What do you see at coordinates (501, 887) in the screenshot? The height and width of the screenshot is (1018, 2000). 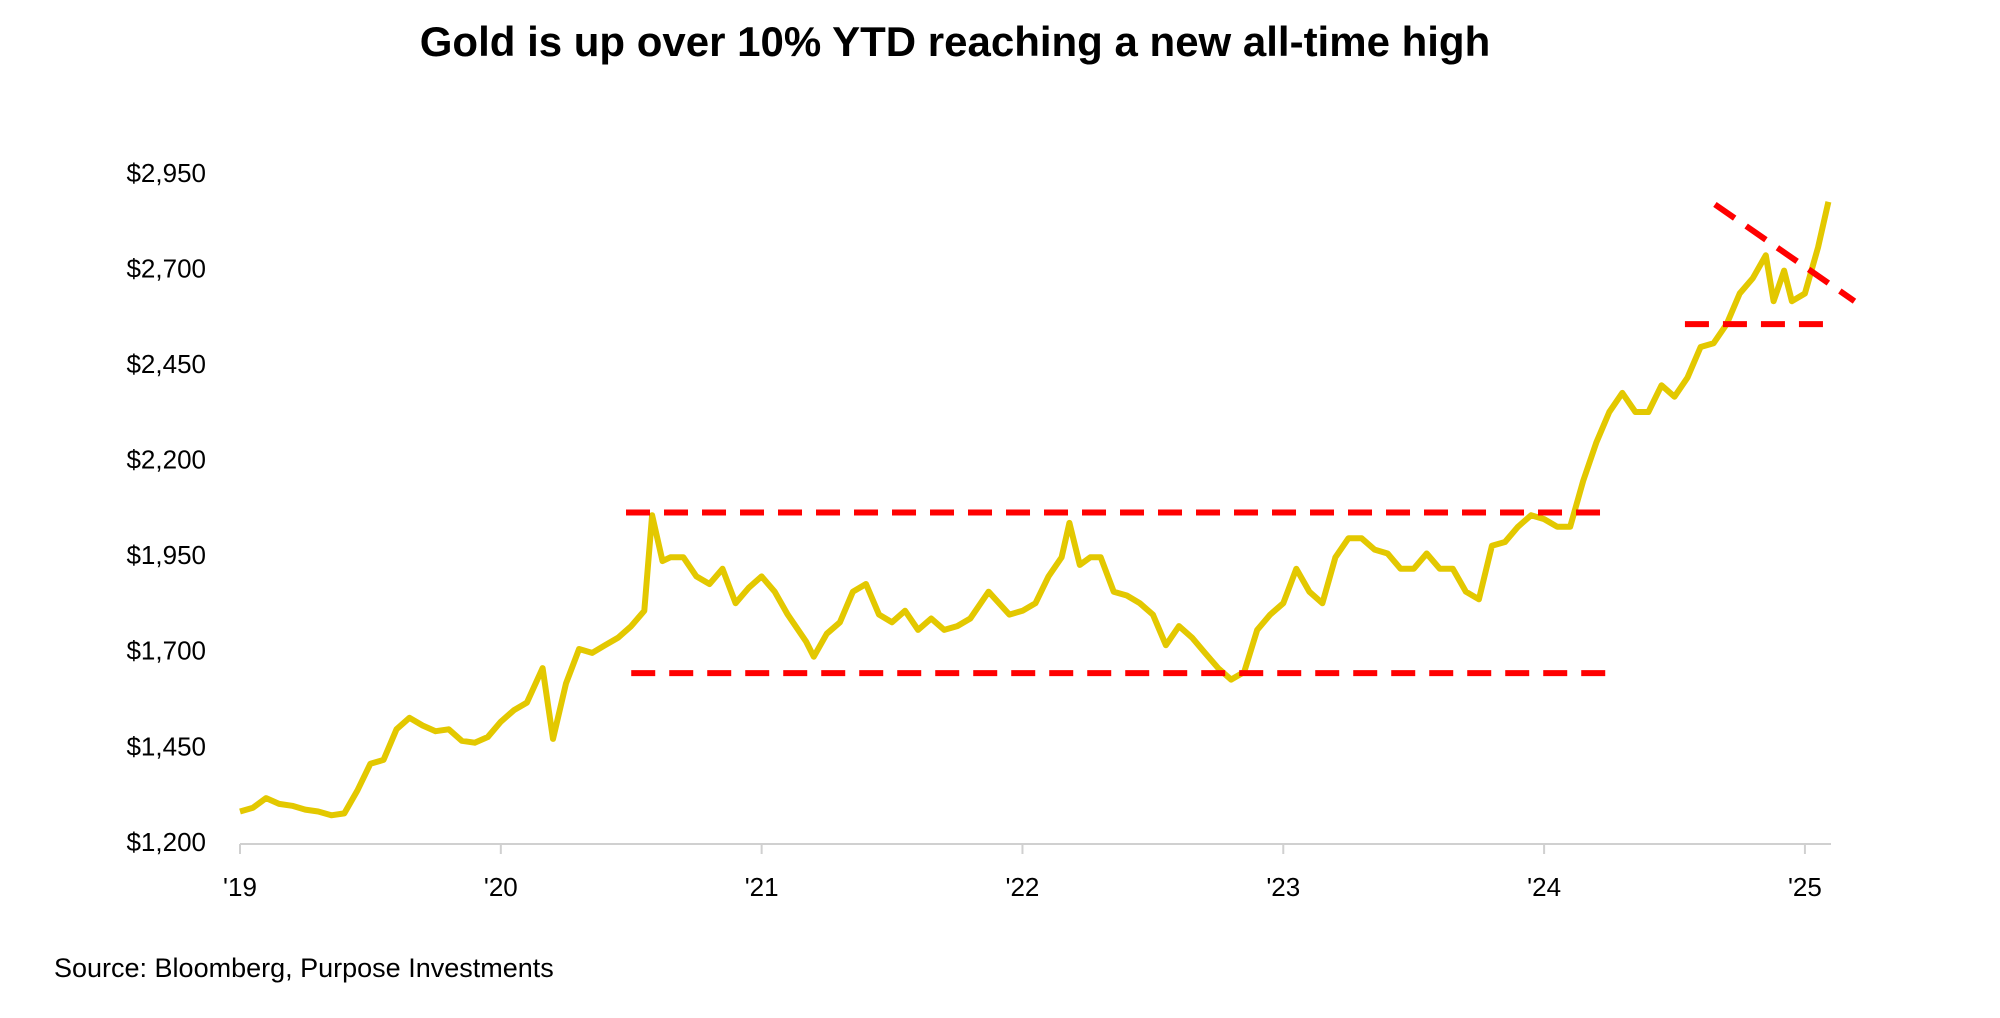 I see `x-tick-label: '20` at bounding box center [501, 887].